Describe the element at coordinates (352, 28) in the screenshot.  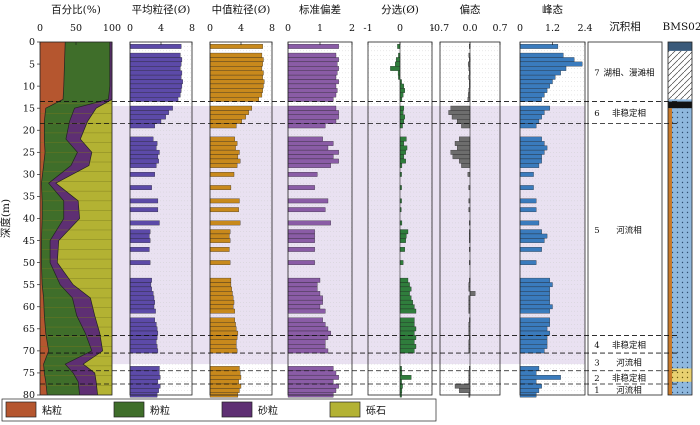
I see `x-tick-label: 2` at that location.